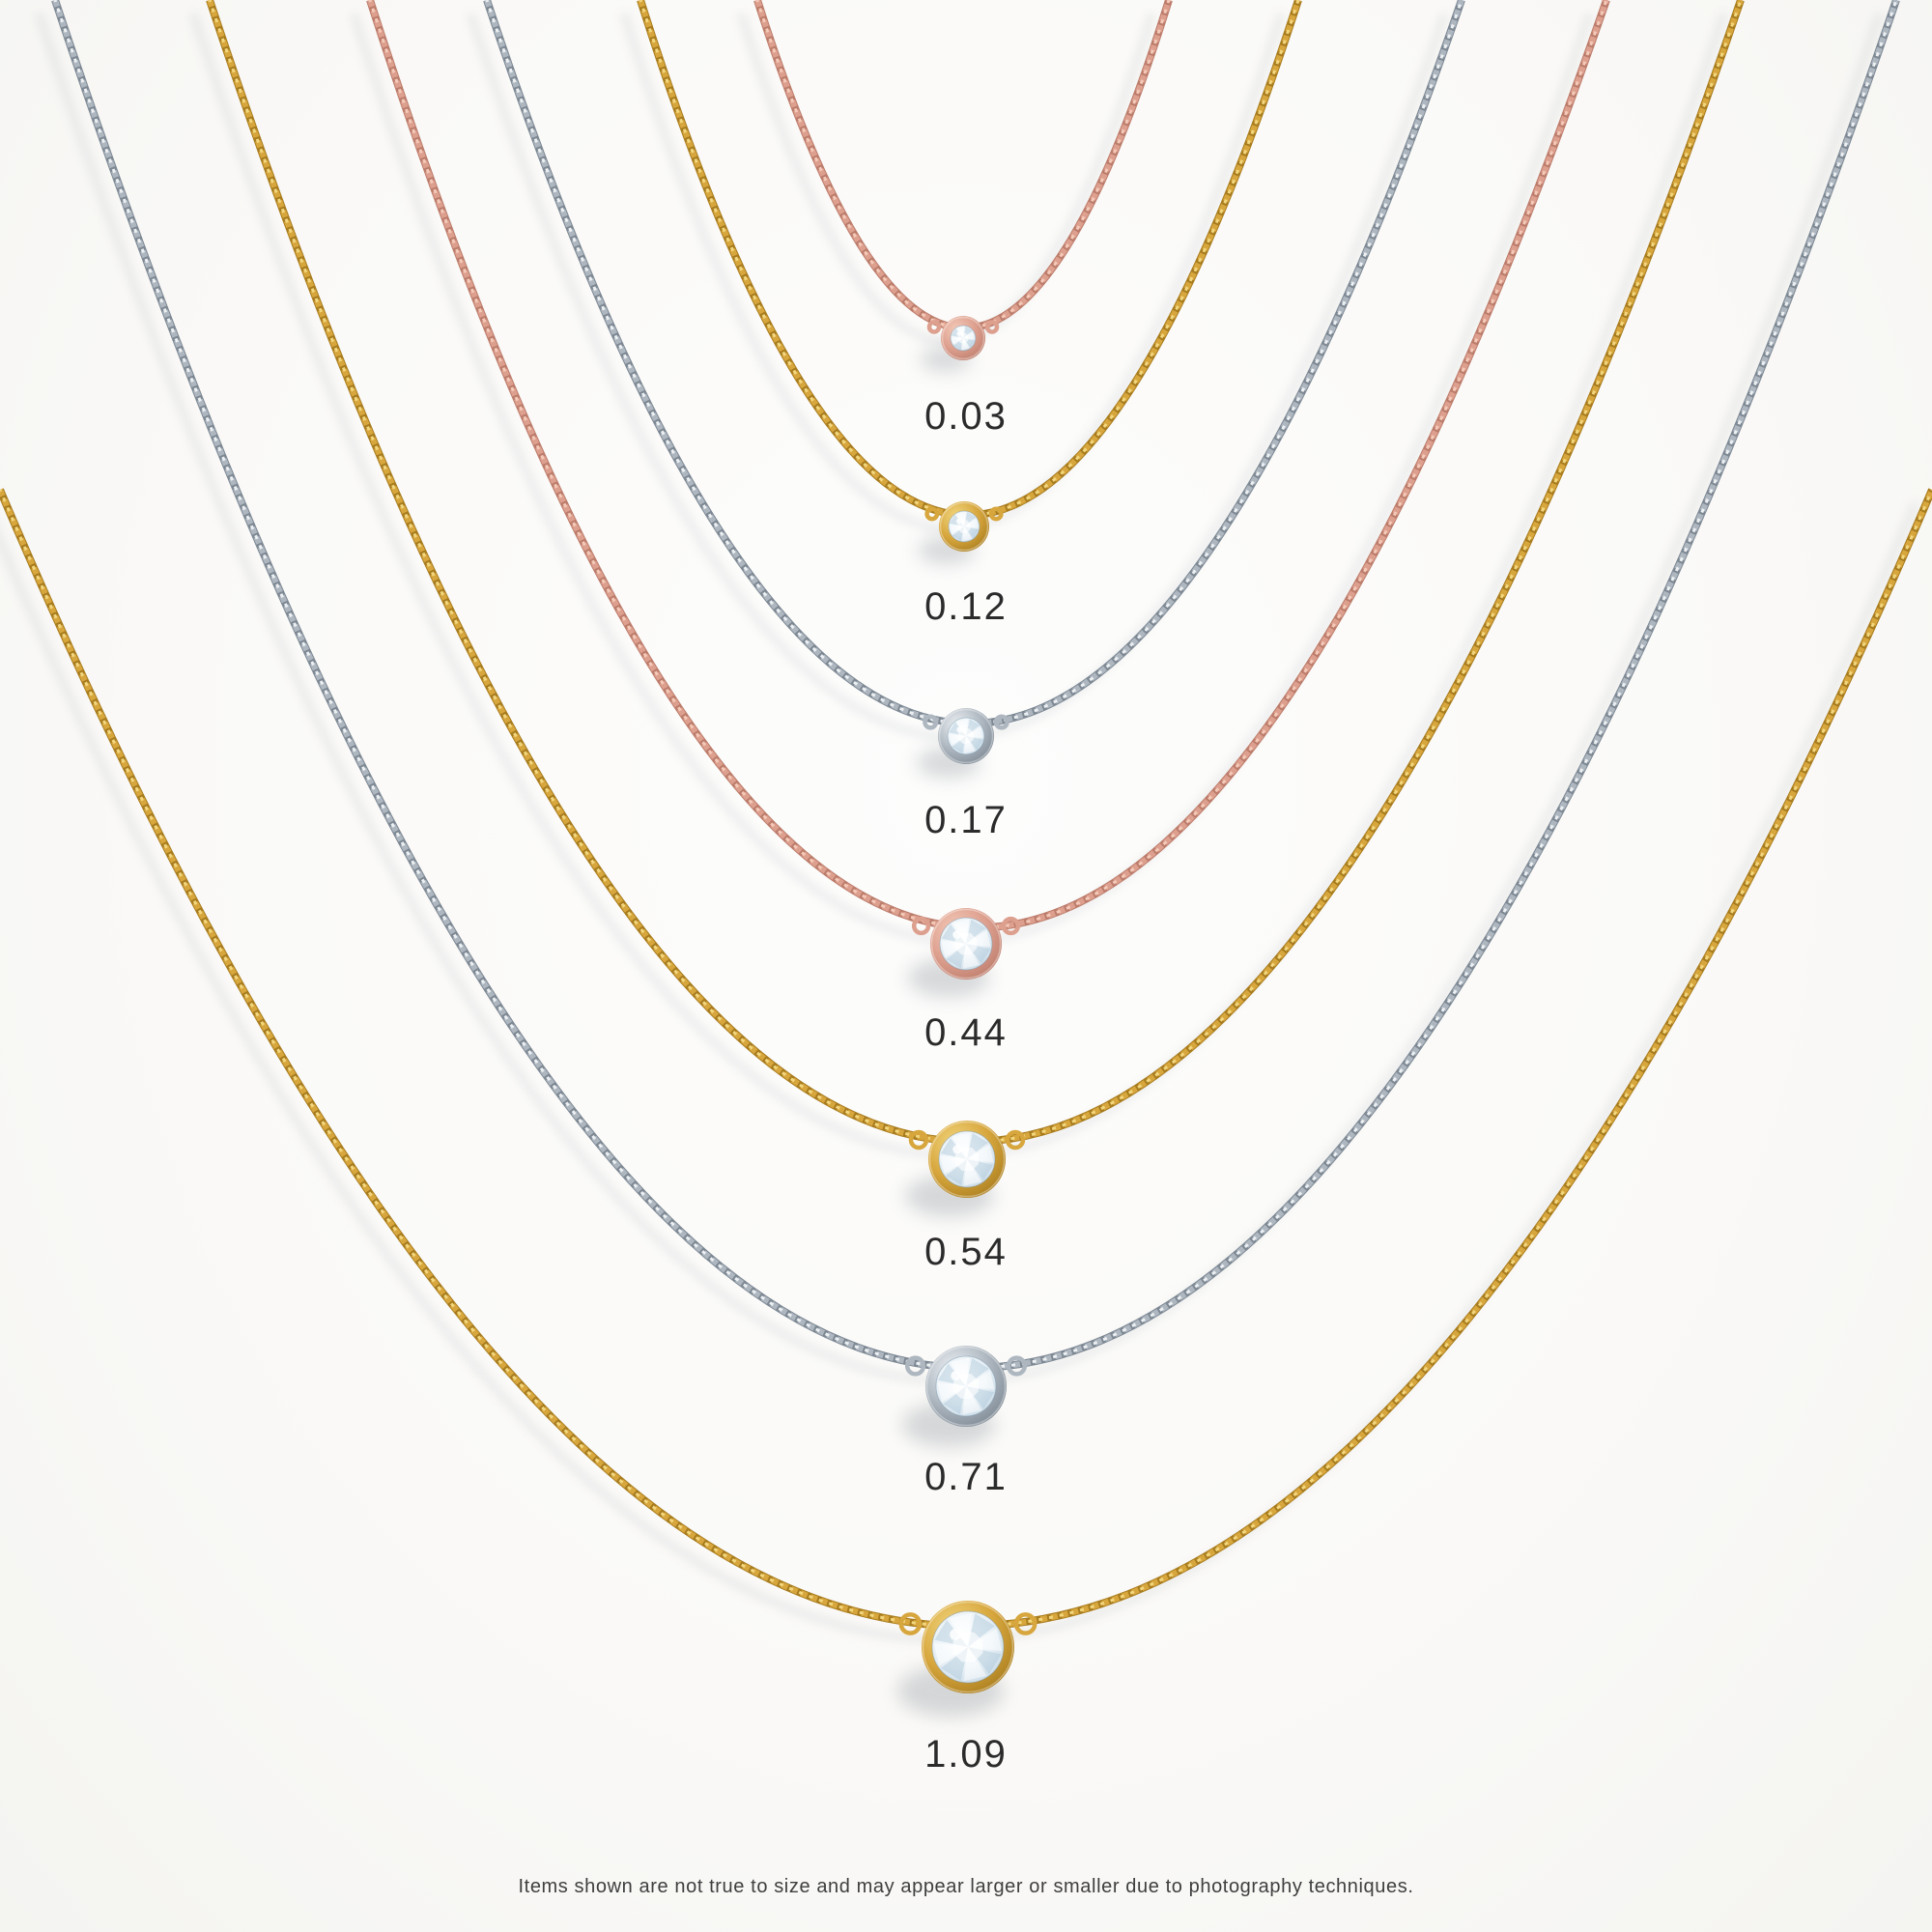  What do you see at coordinates (966, 1252) in the screenshot?
I see `carat-label: 0.54` at bounding box center [966, 1252].